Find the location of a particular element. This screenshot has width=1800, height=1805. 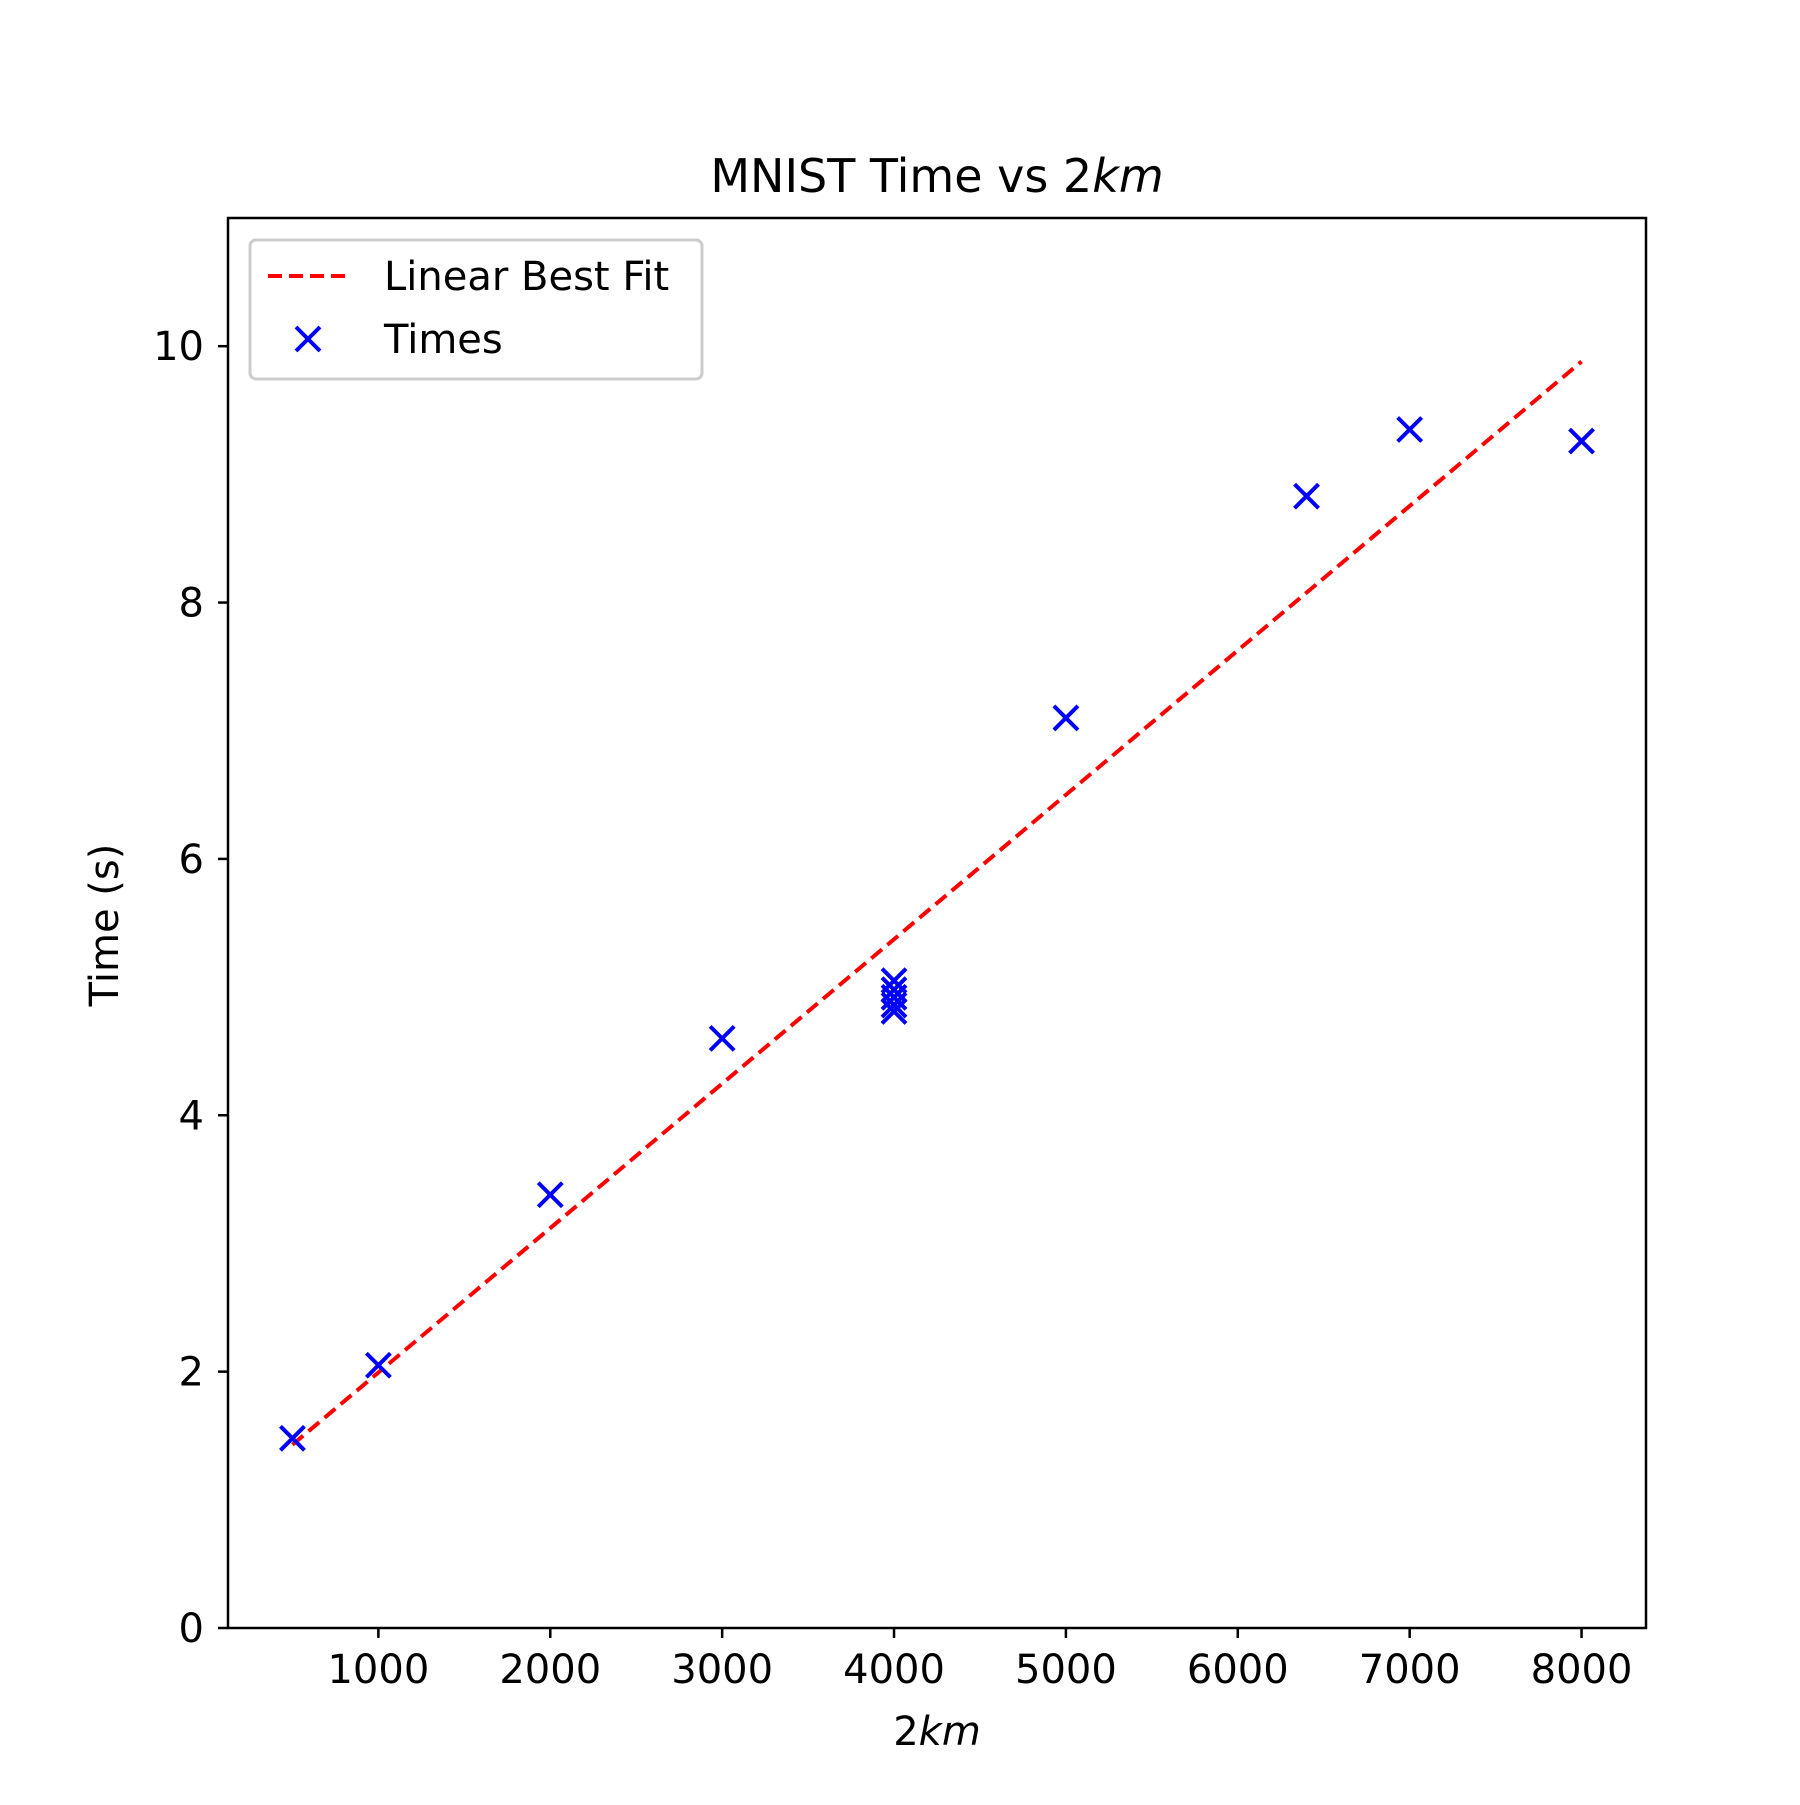

y-tick-label: 10 is located at coordinates (178, 347).